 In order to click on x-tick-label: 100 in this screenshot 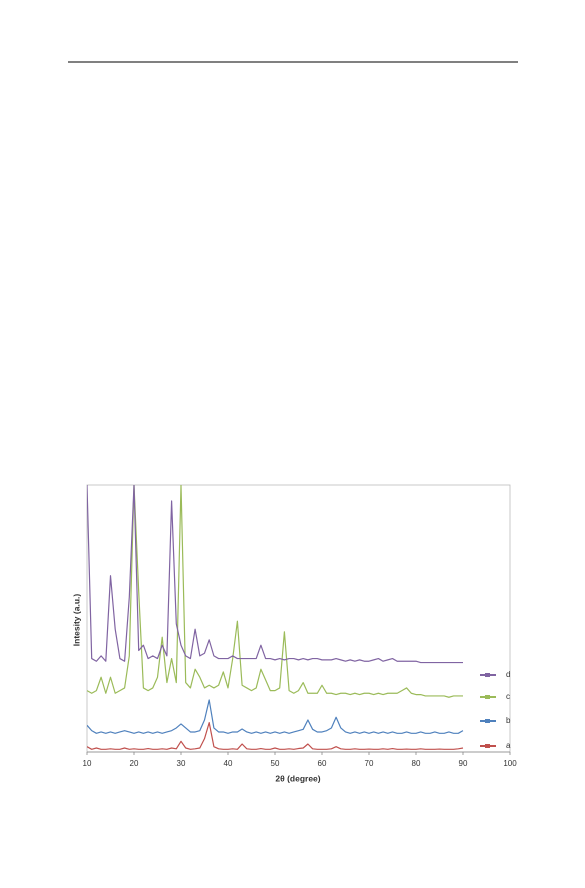, I will do `click(510, 763)`.